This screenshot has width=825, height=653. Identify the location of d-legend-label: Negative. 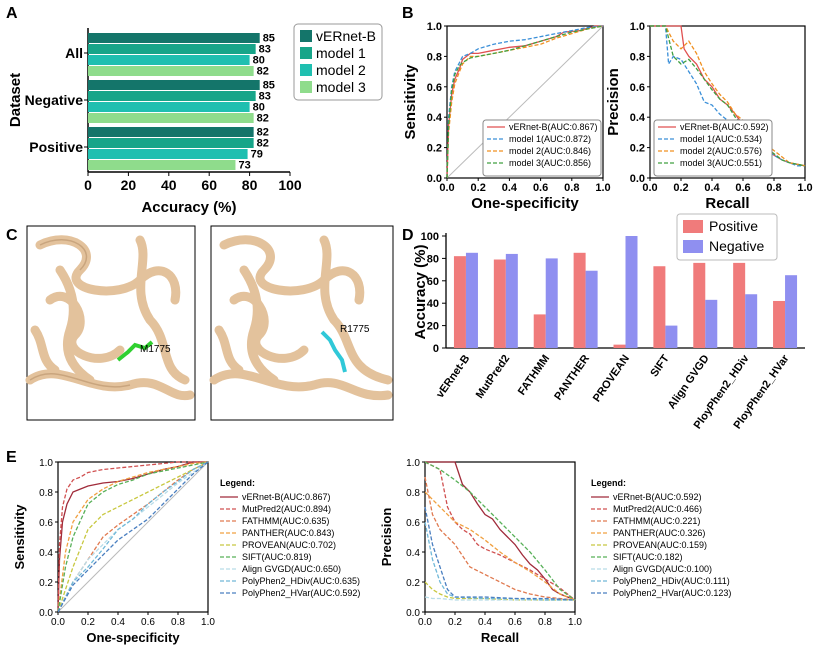
(736, 246).